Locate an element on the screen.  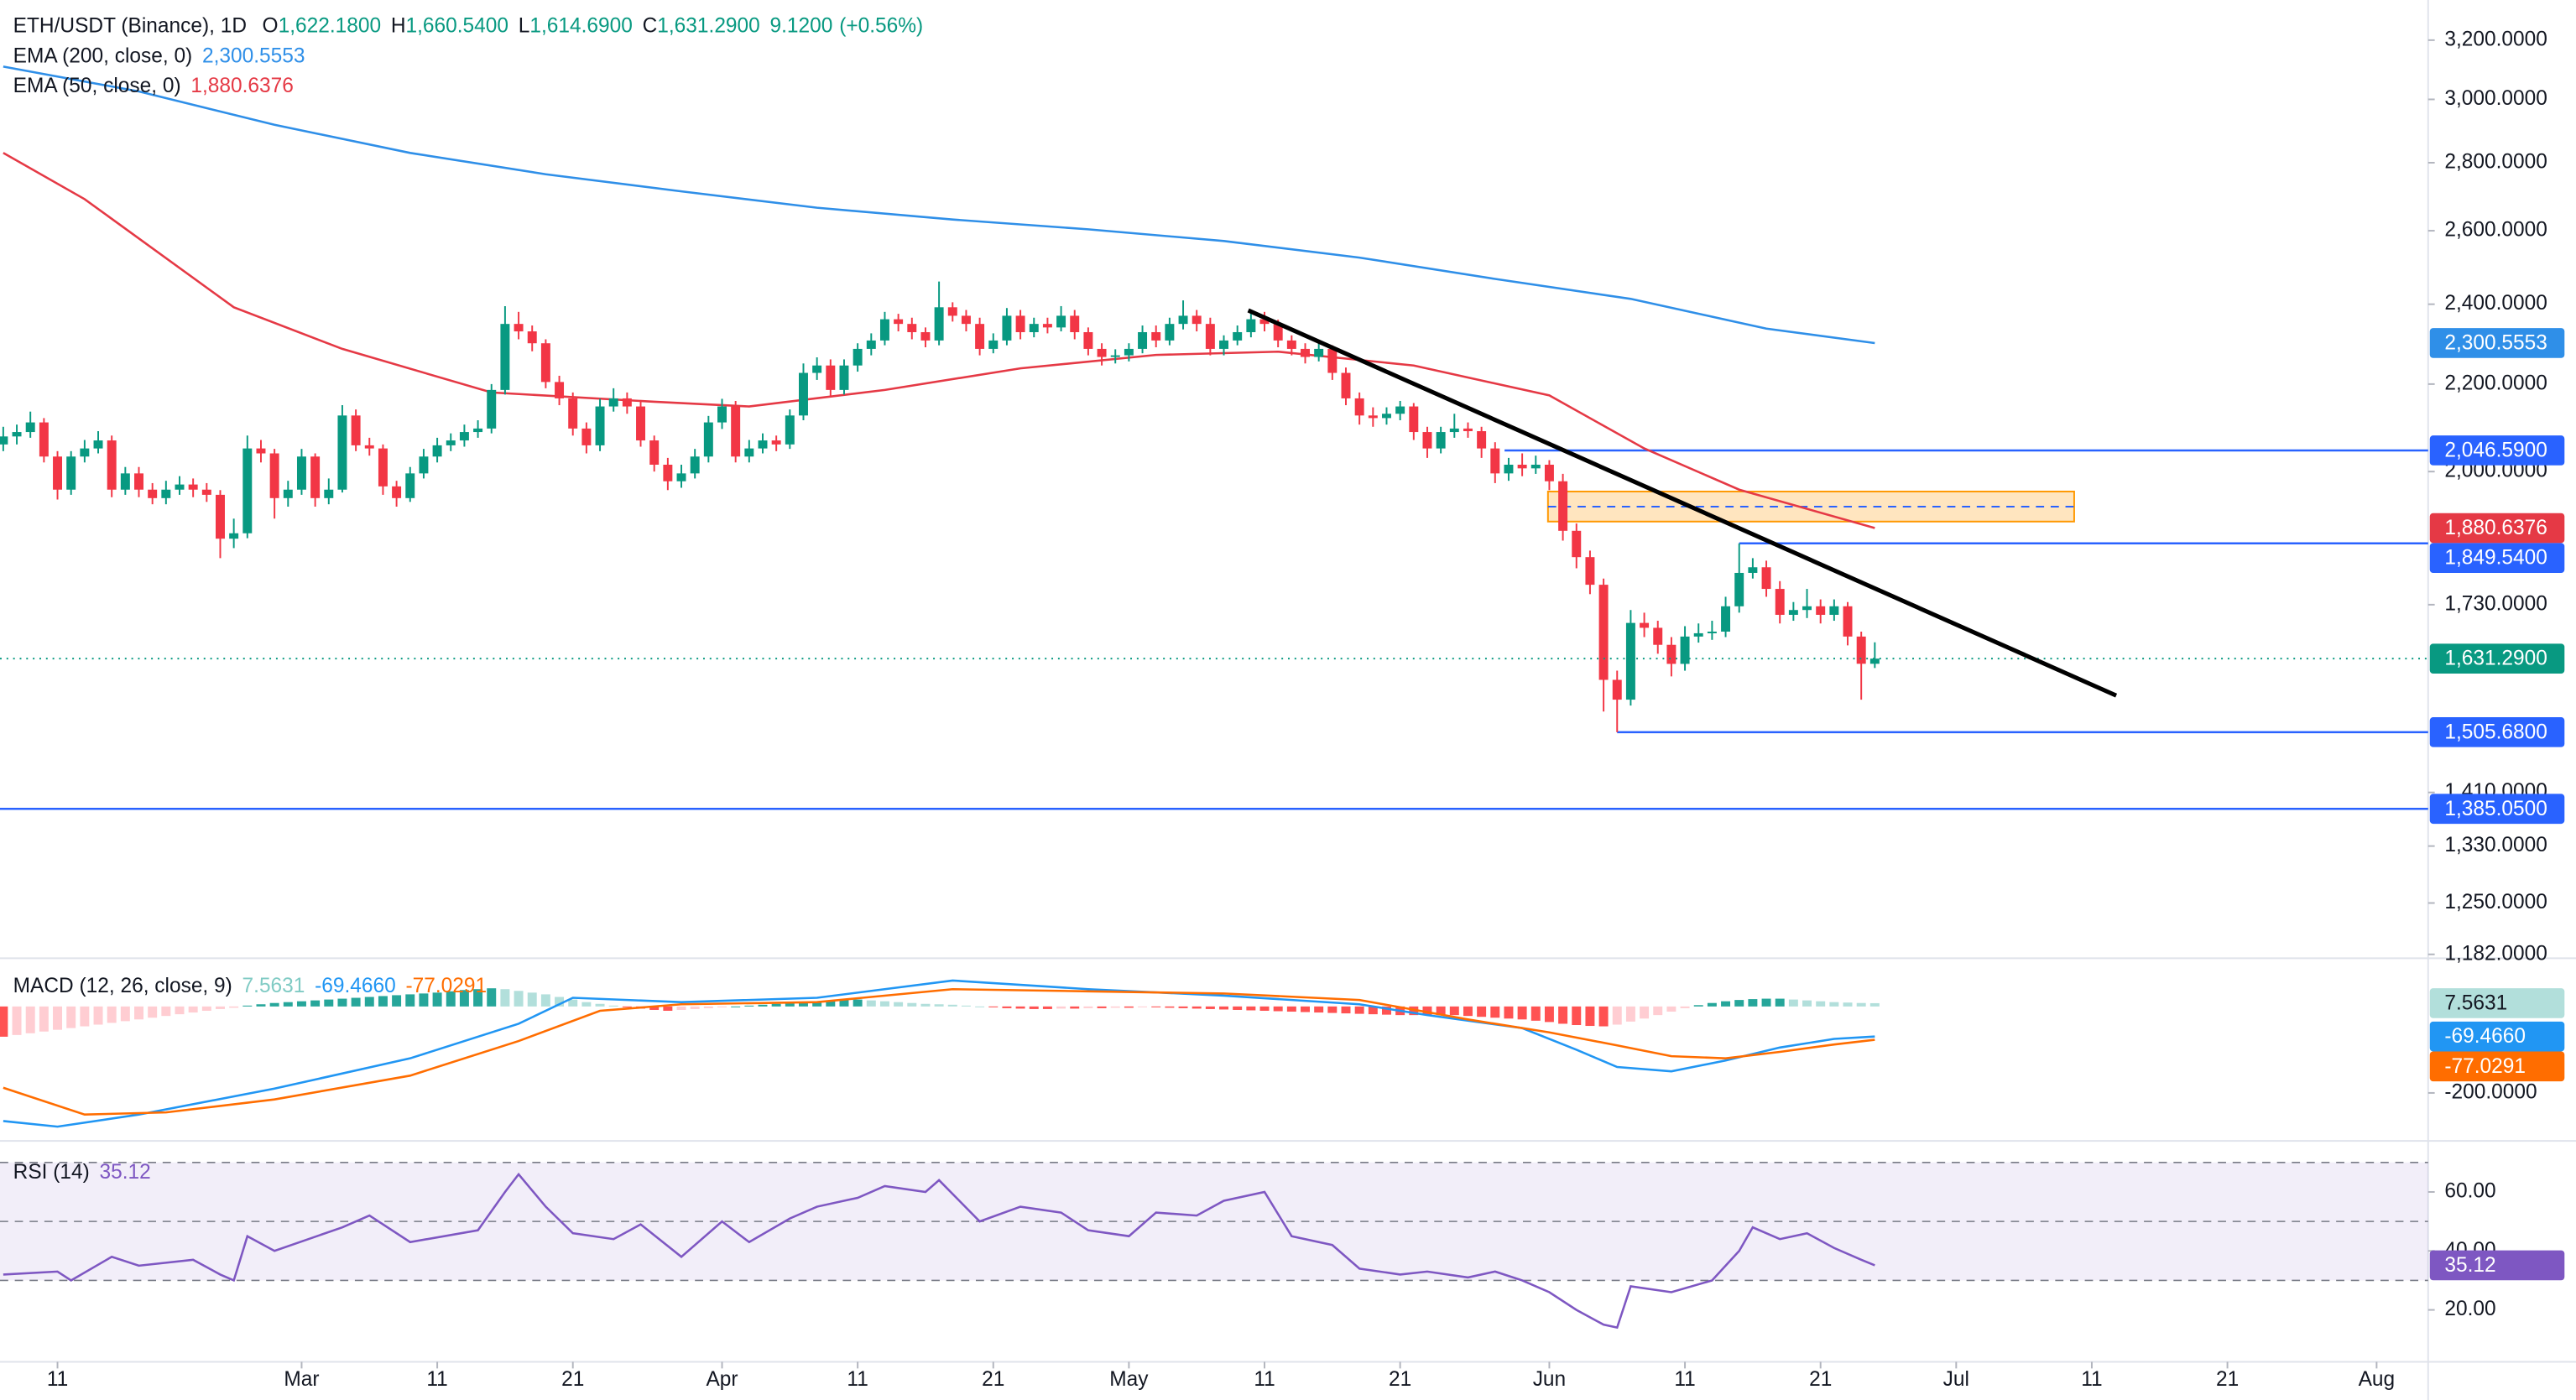
y-tick-label: 20.00 is located at coordinates (2469, 1309).